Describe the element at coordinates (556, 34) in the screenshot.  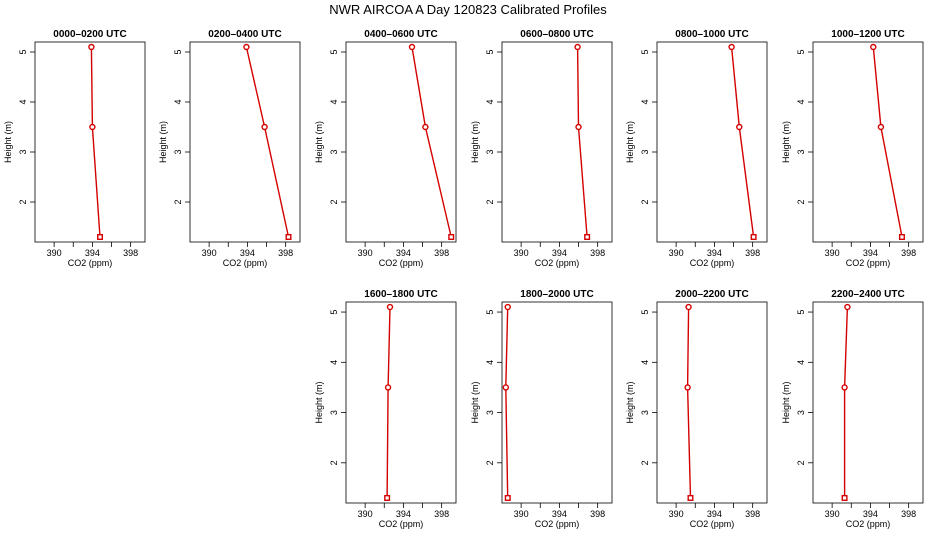
I see `panel-title: 0600–0800 UTC` at that location.